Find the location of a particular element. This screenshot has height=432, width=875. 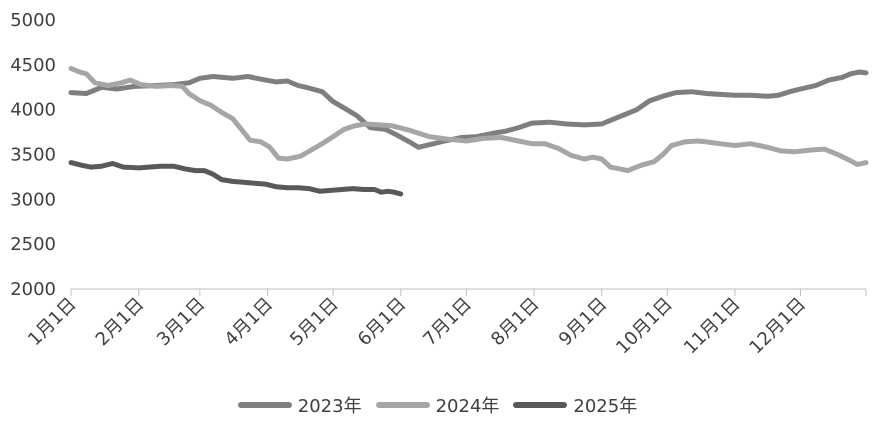

legend-item-2025: 2025年 is located at coordinates (575, 405).